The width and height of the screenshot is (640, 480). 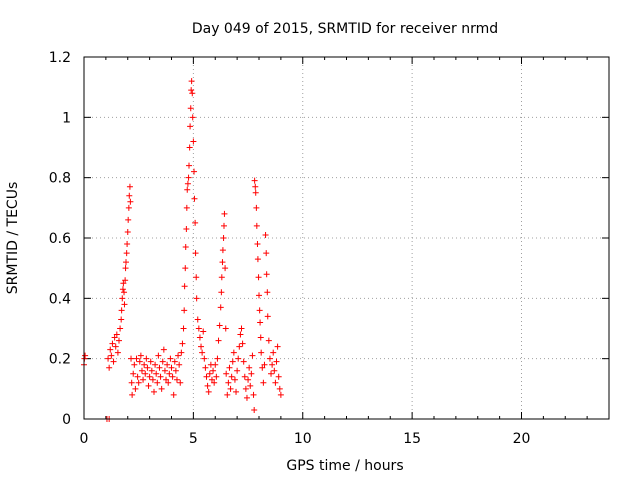 I want to click on y-tick-label: 0.8, so click(x=60, y=179).